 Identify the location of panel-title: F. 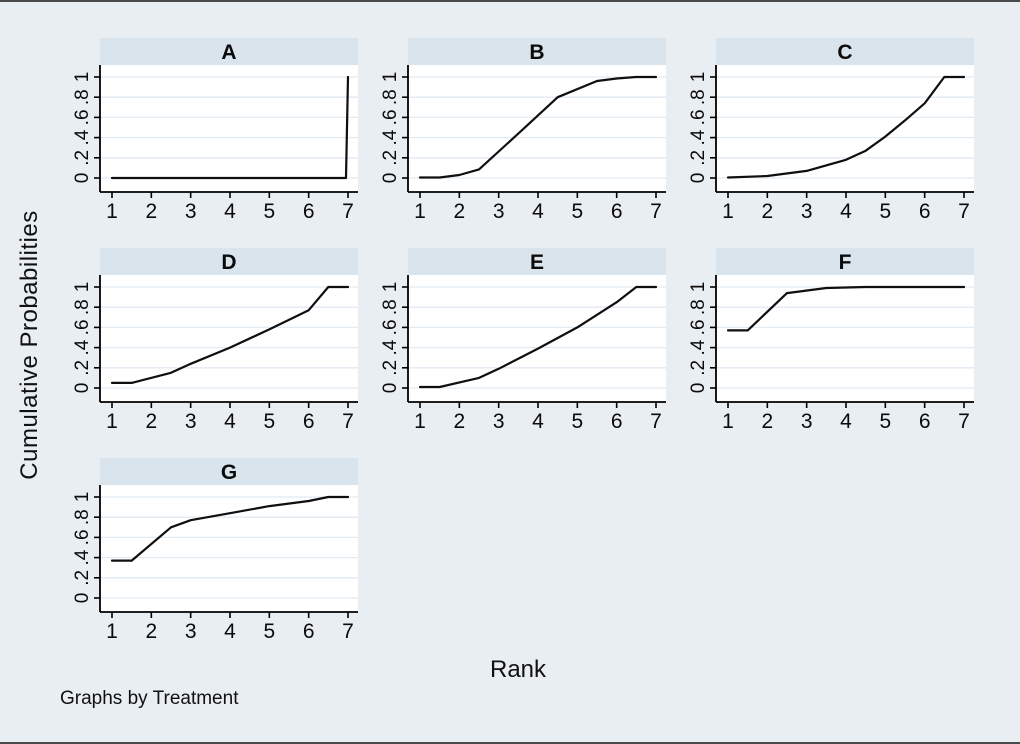
(845, 262).